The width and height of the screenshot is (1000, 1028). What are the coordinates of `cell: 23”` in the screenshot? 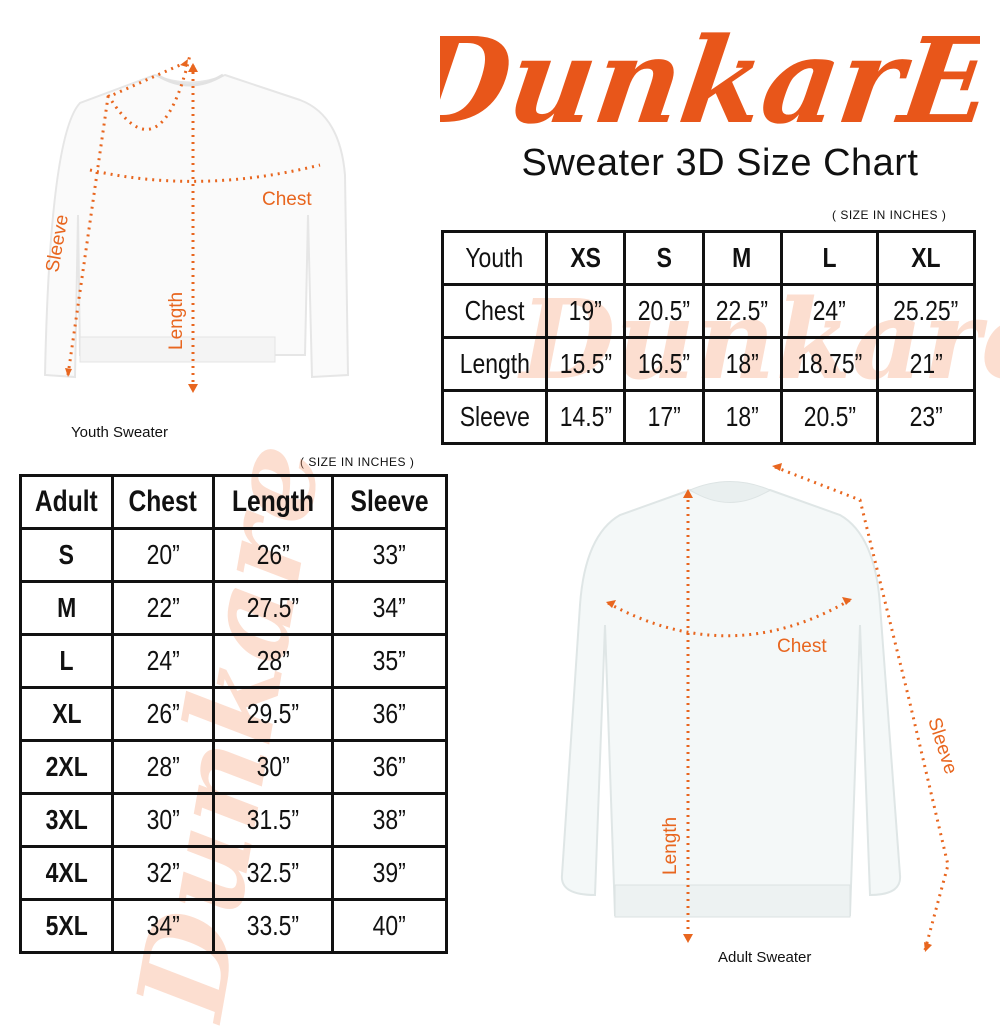 It's located at (926, 417).